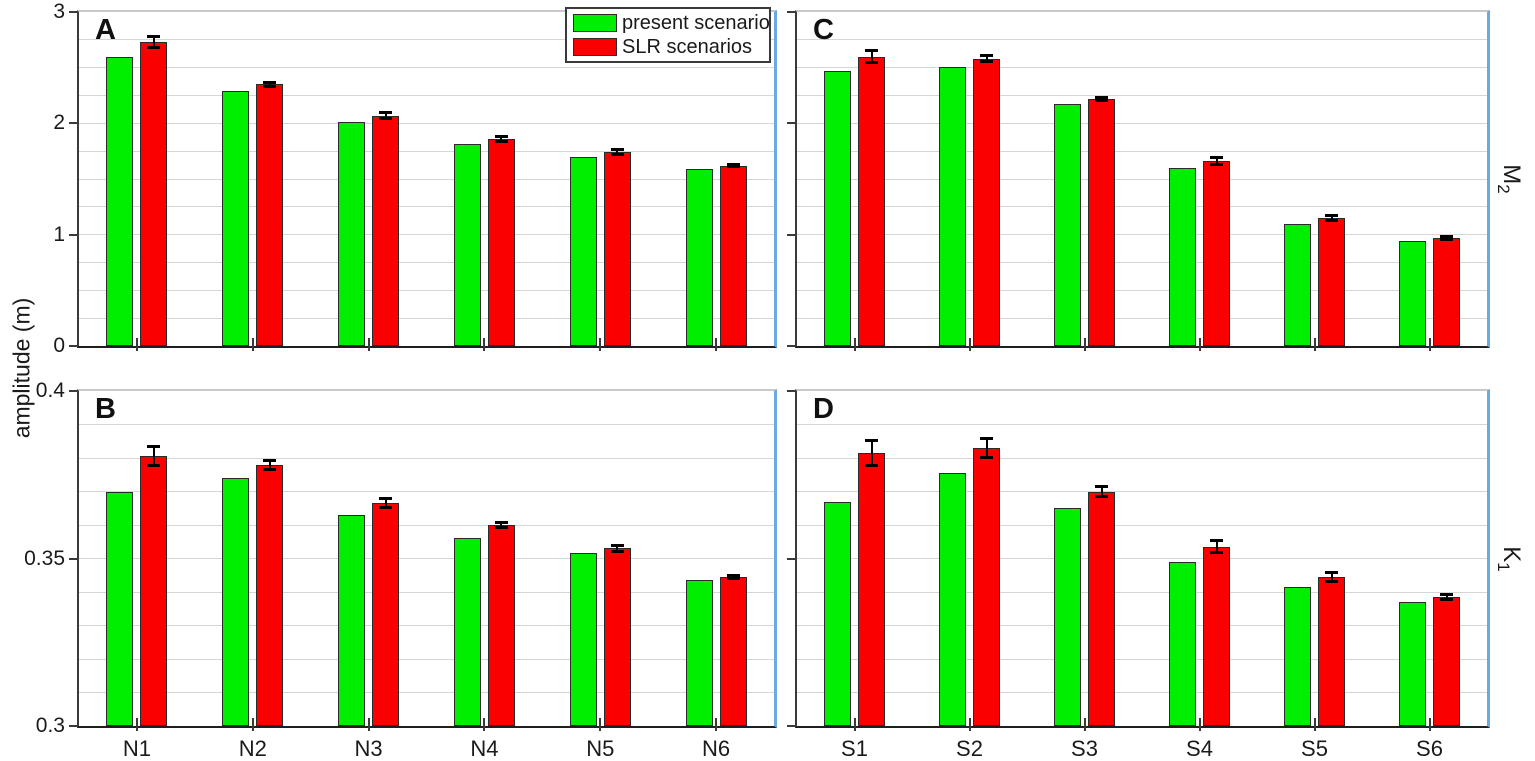 The width and height of the screenshot is (1535, 761). Describe the element at coordinates (484, 748) in the screenshot. I see `x-tick-label-n4: N4` at that location.